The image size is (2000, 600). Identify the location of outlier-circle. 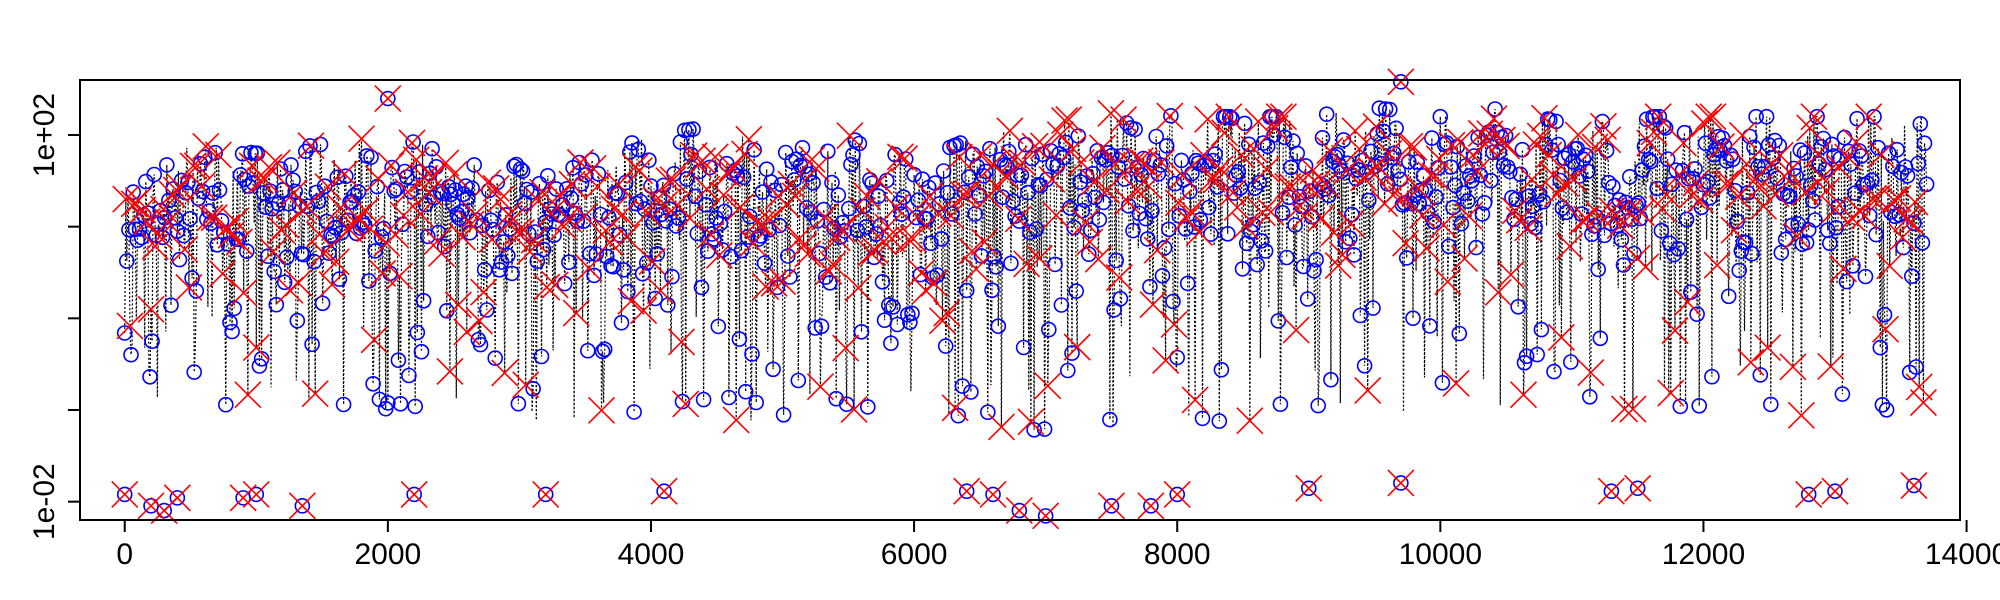
(302, 506).